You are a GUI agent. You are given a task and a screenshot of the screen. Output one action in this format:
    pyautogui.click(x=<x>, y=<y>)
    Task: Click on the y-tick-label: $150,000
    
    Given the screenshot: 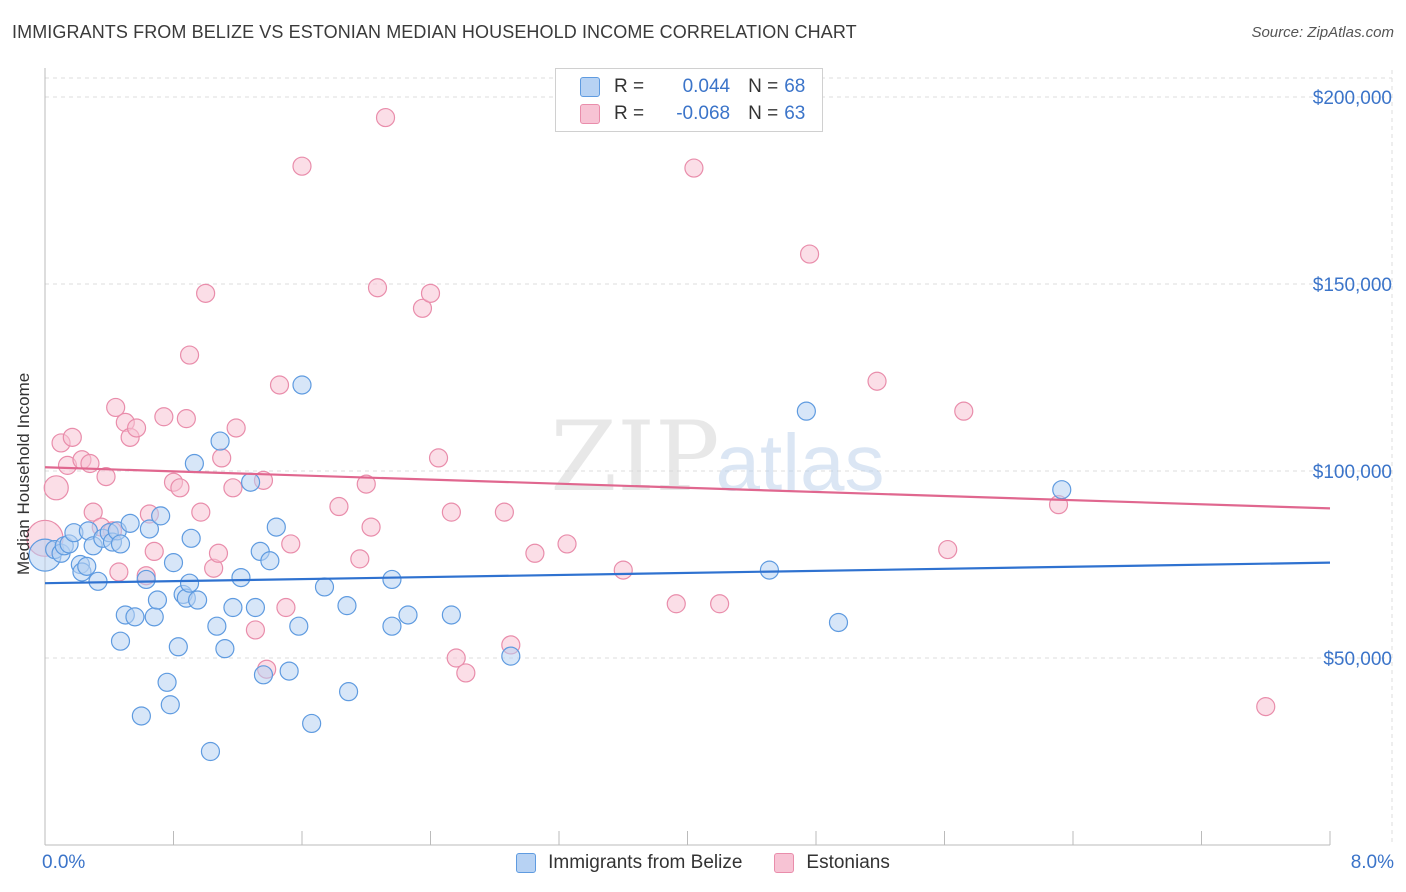 What is the action you would take?
    pyautogui.click(x=1352, y=285)
    